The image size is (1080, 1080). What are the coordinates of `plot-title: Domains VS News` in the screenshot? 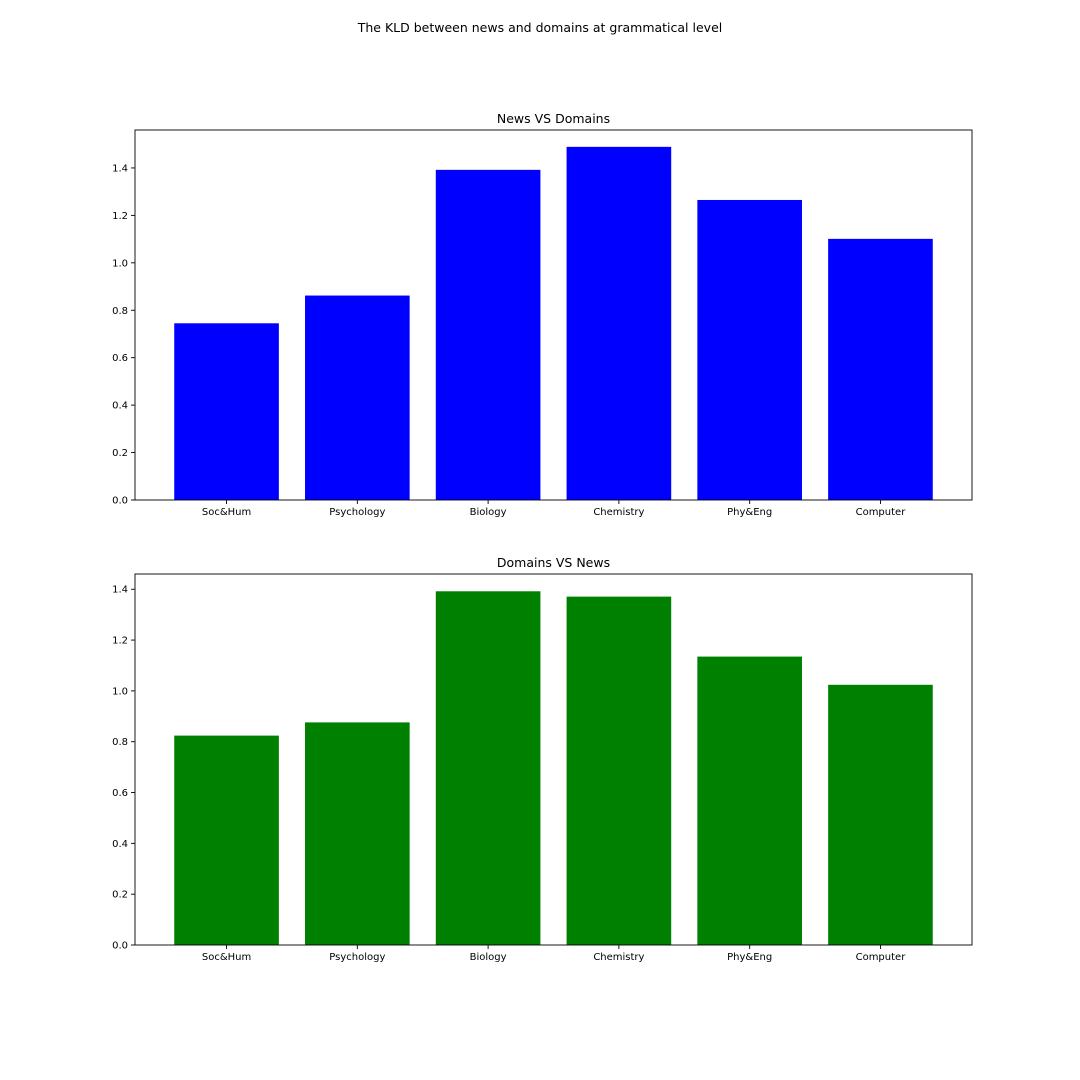 It's located at (553, 562).